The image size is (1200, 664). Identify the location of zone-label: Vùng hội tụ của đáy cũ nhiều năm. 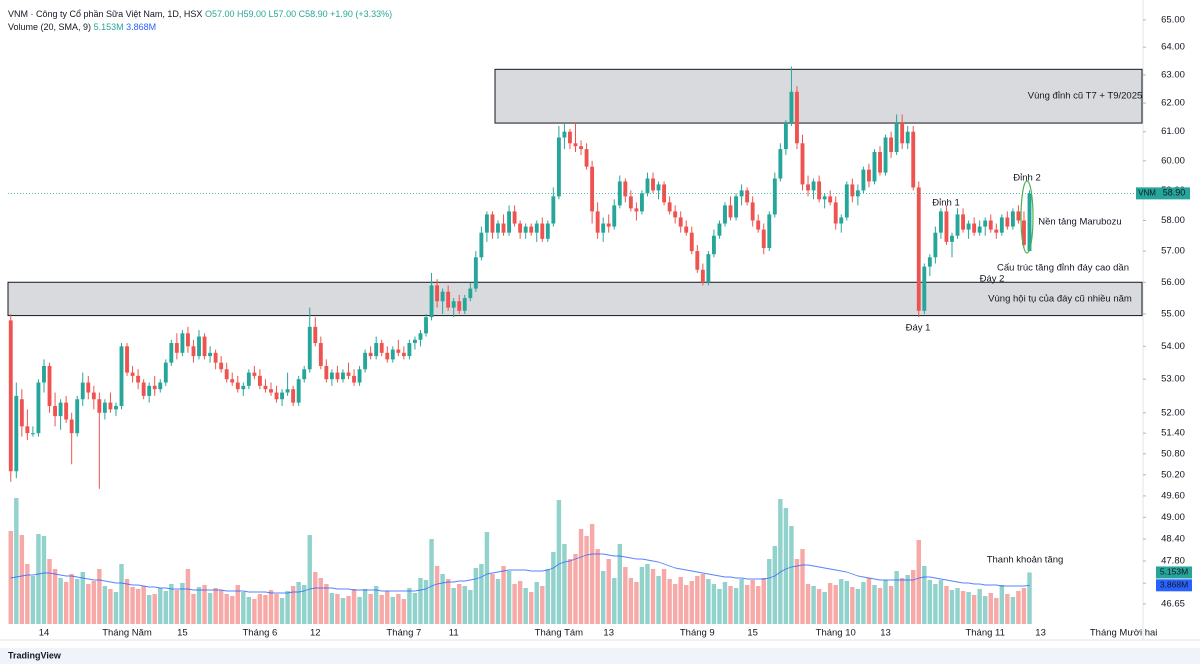
(1060, 298).